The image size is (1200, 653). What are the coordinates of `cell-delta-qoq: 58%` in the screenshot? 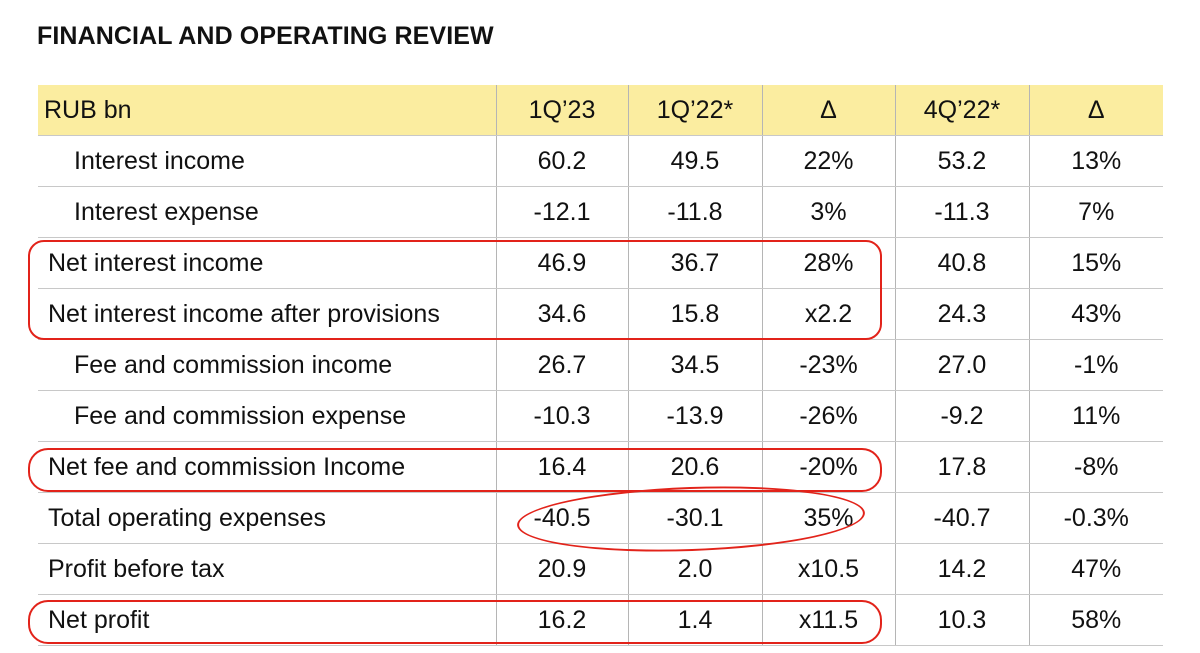 It's located at (1095, 620).